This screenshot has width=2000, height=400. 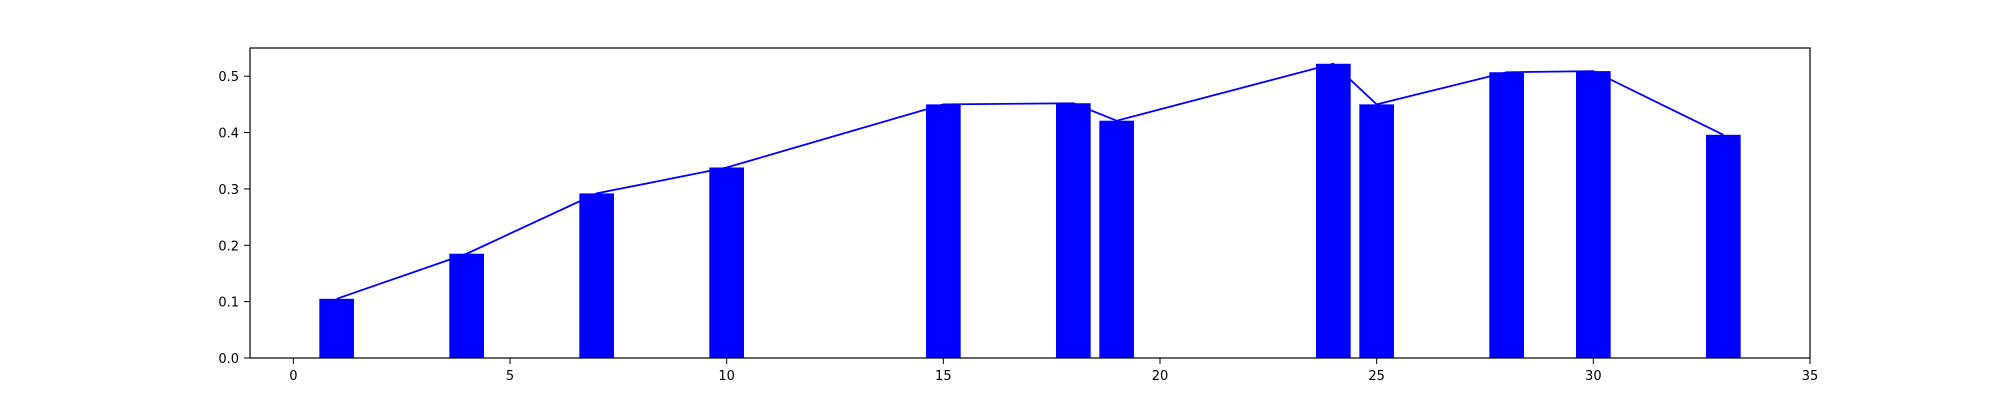 I want to click on x-tick-label: 30, so click(x=1593, y=376).